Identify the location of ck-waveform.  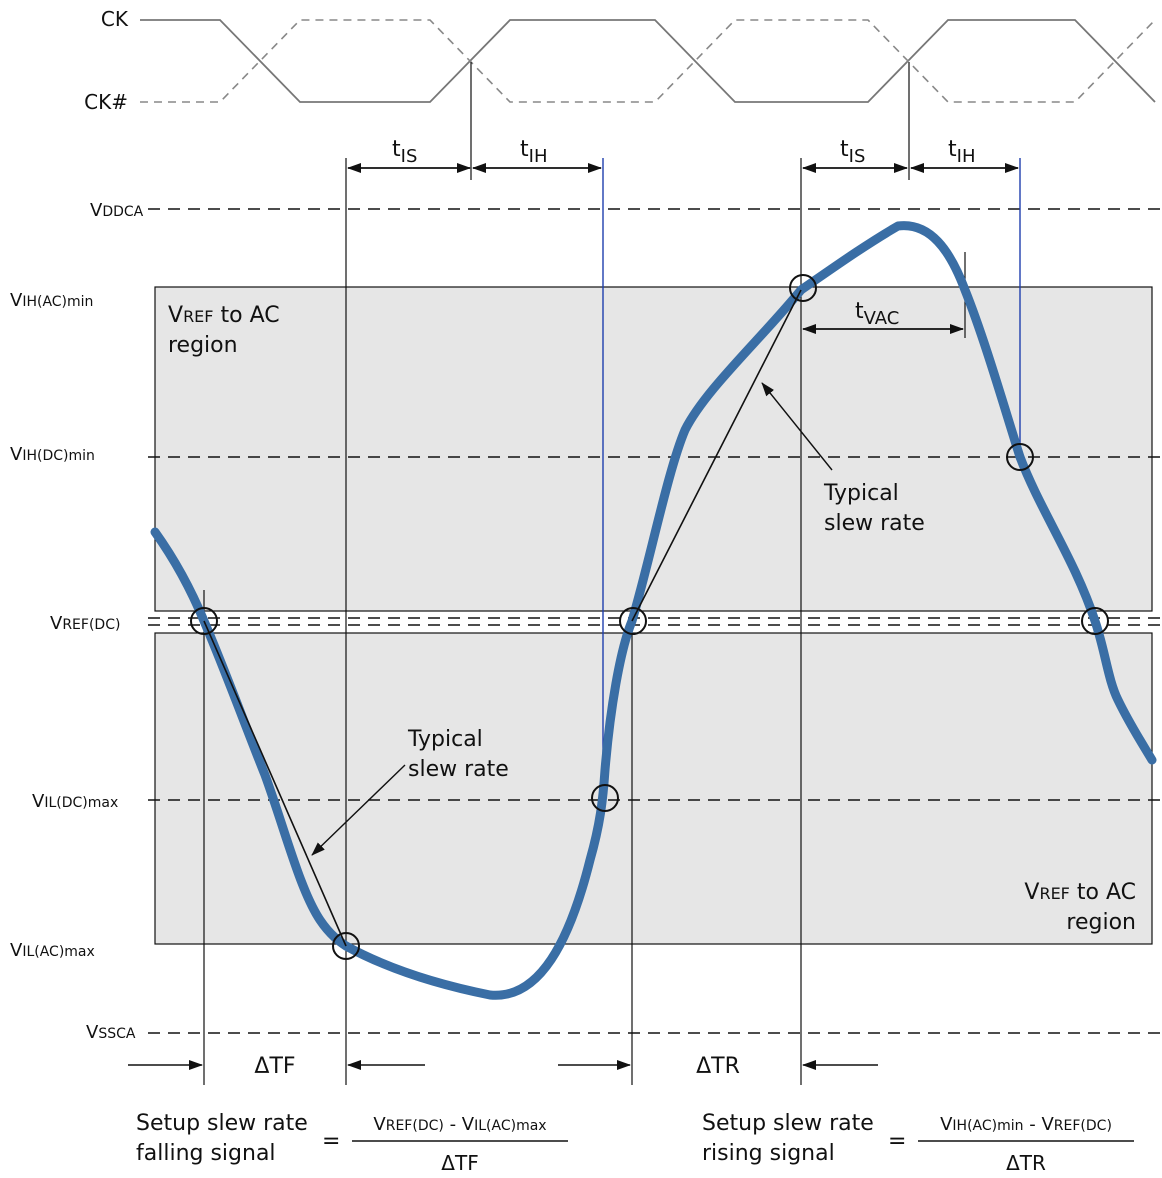
(648, 61).